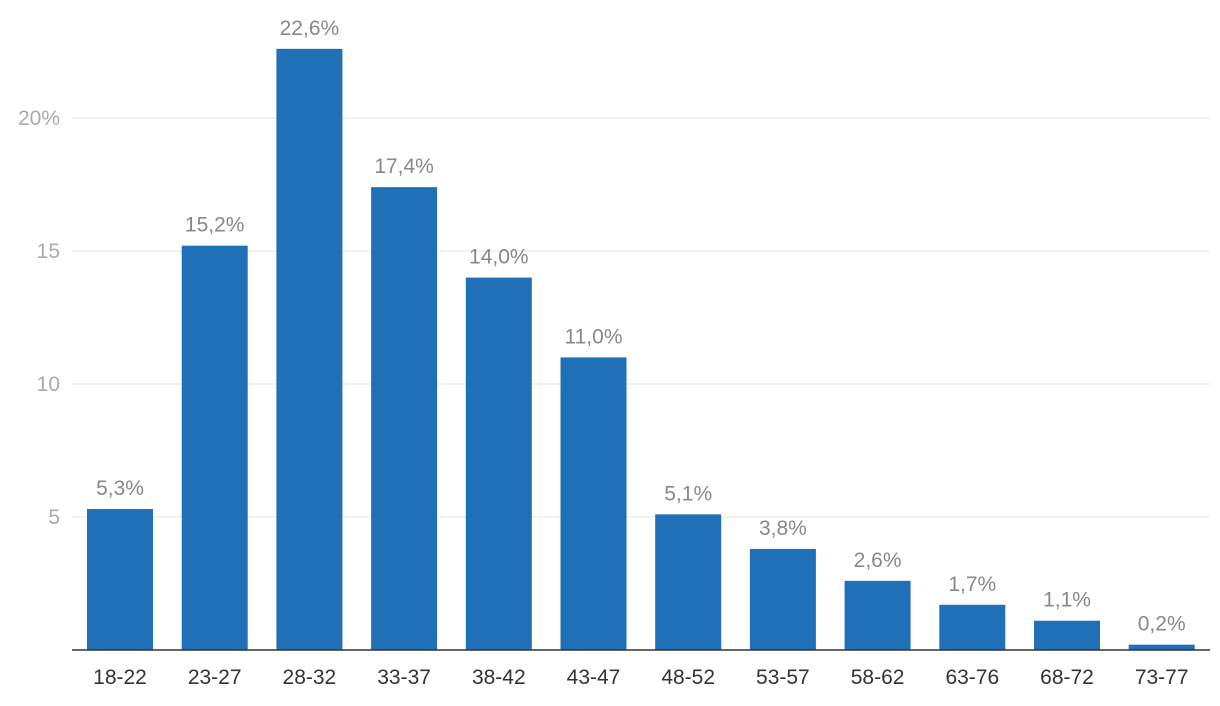  I want to click on data-label: 1,7%, so click(972, 584).